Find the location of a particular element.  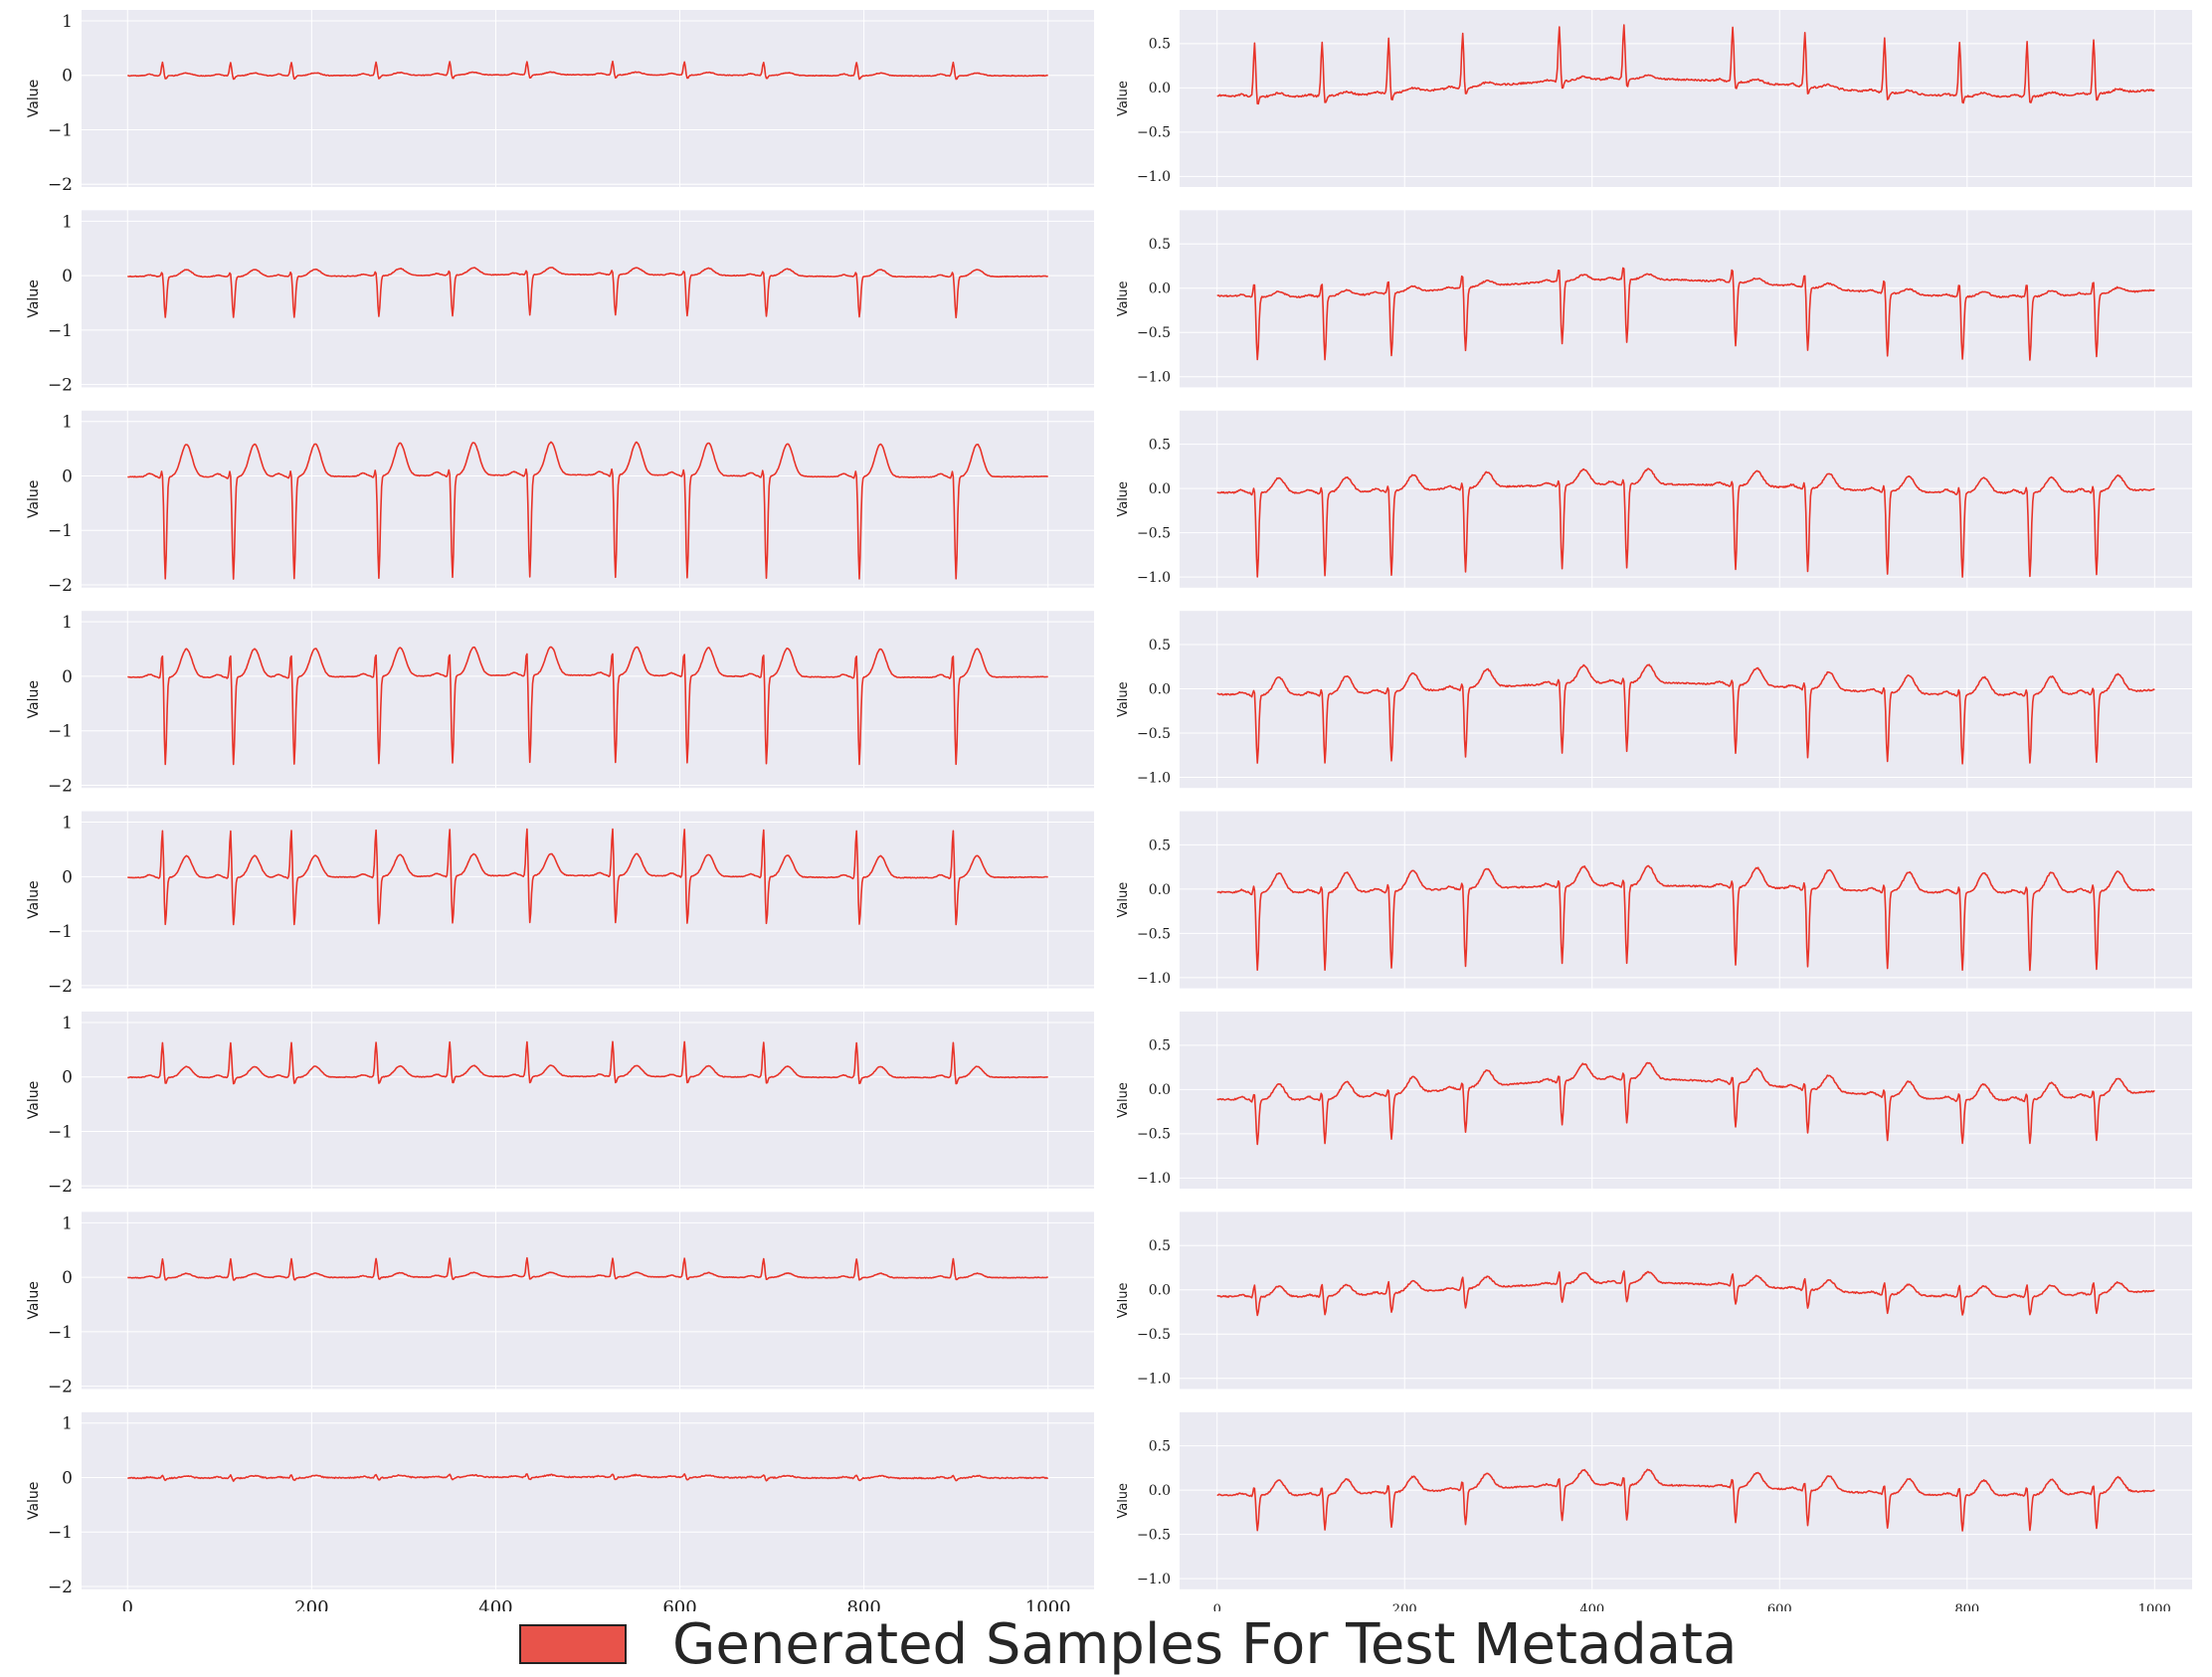

right-panel-4: 0.5 0.0 −0.5 −1.0 Value is located at coordinates (1654, 700).